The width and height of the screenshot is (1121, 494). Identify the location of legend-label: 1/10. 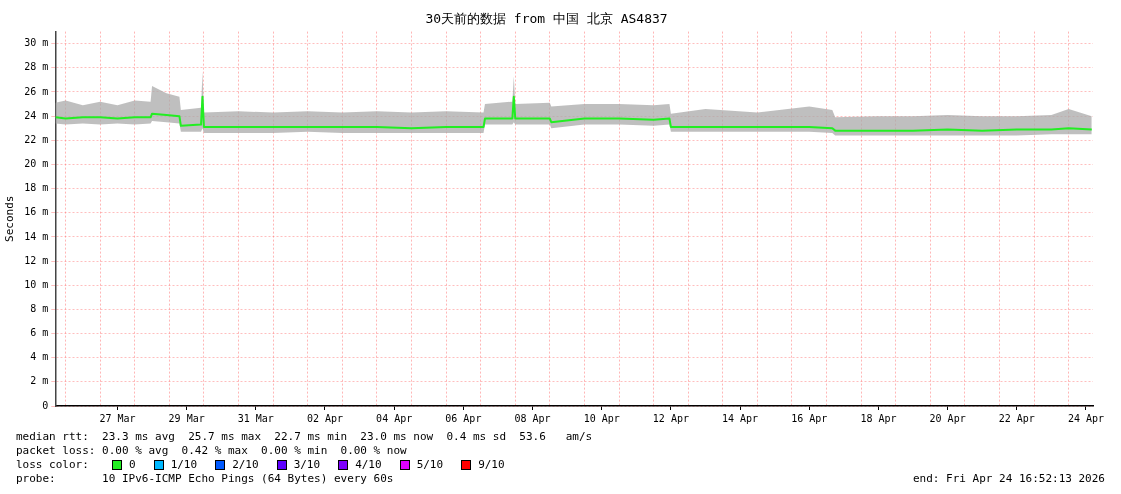
(184, 465).